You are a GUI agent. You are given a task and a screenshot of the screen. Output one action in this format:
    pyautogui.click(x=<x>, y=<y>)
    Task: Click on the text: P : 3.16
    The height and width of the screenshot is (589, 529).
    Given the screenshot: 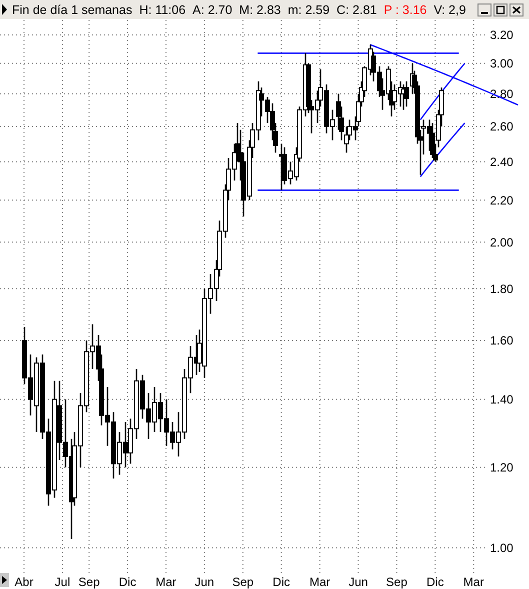 What is the action you would take?
    pyautogui.click(x=405, y=10)
    